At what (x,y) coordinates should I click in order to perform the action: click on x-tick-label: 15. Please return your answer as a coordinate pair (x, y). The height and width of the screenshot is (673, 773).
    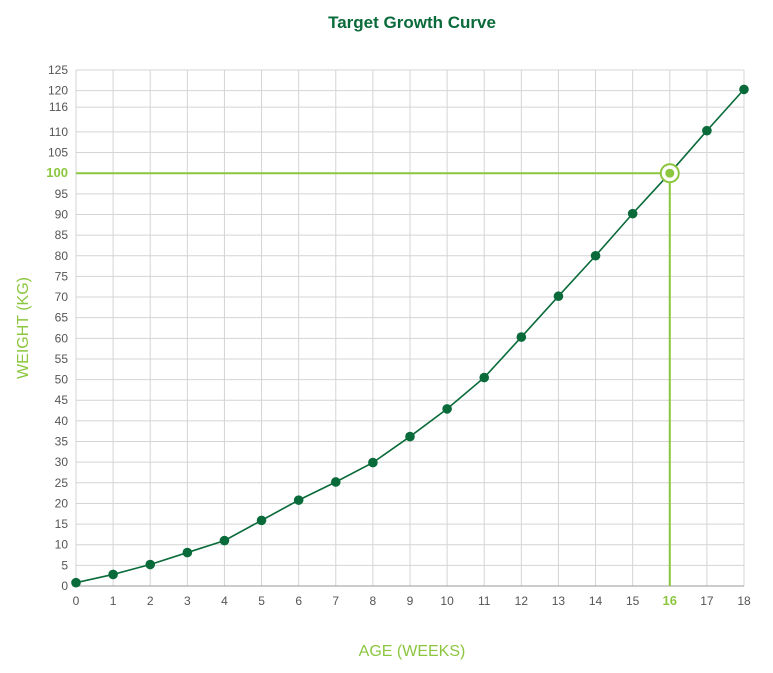
    Looking at the image, I should click on (633, 601).